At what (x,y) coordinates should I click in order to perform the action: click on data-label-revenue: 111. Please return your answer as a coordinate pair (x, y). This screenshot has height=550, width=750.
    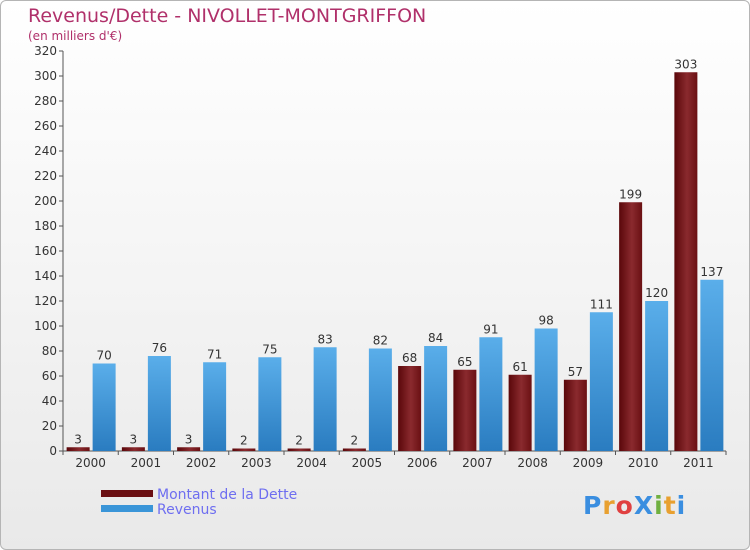
    Looking at the image, I should click on (601, 304).